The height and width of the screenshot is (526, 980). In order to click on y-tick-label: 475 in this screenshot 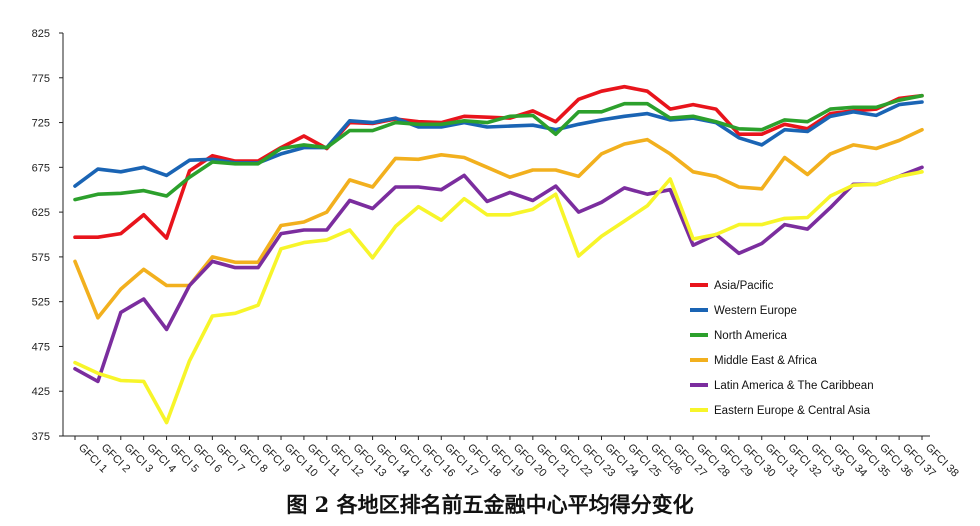, I will do `click(41, 347)`.